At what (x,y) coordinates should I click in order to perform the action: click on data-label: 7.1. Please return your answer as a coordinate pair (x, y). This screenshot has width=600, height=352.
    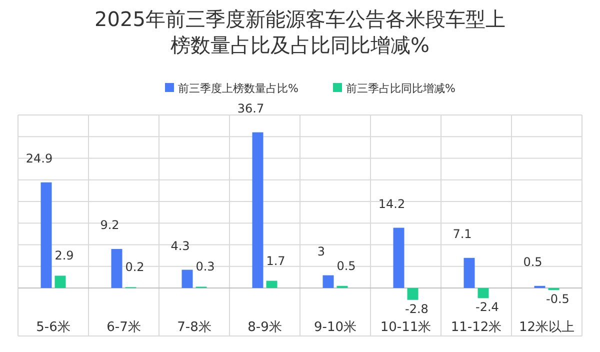
    Looking at the image, I should click on (462, 233).